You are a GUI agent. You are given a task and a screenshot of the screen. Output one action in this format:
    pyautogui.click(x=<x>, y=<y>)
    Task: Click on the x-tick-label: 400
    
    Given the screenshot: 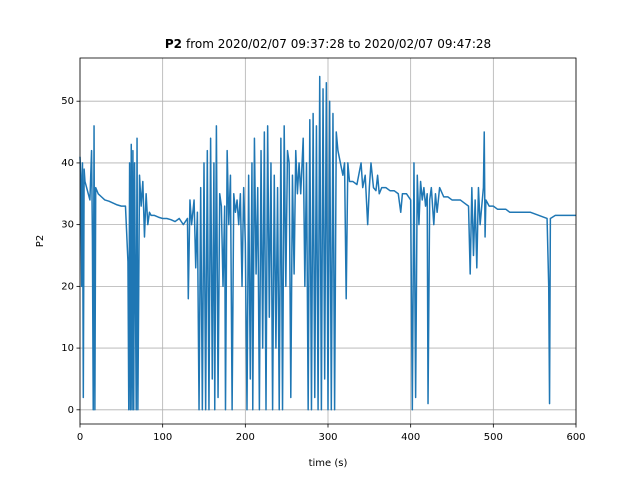 What is the action you would take?
    pyautogui.click(x=410, y=437)
    